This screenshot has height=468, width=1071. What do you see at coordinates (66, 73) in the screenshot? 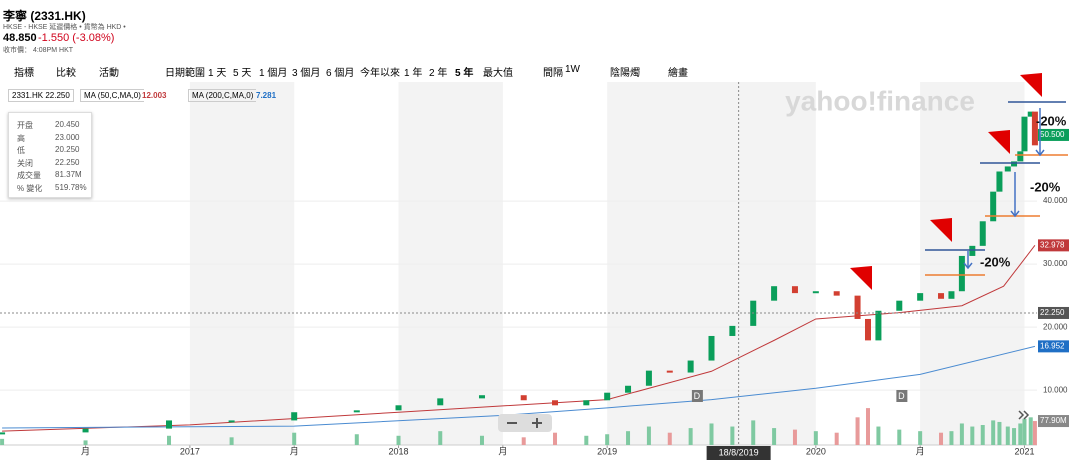
I see `toolbar-button: 比較` at bounding box center [66, 73].